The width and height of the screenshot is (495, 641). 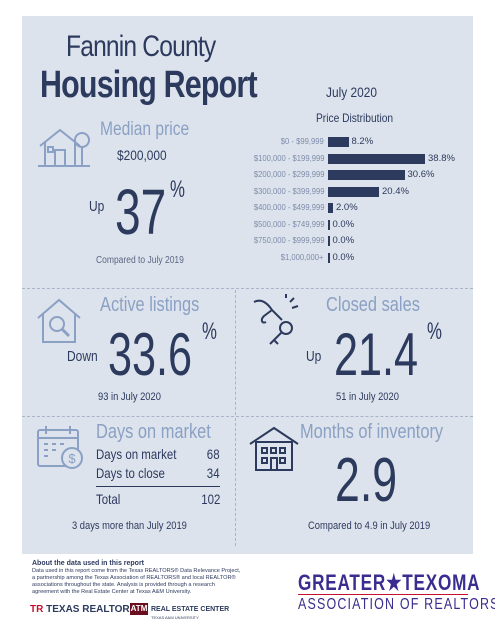 I want to click on hand-key-icon, so click(x=276, y=319).